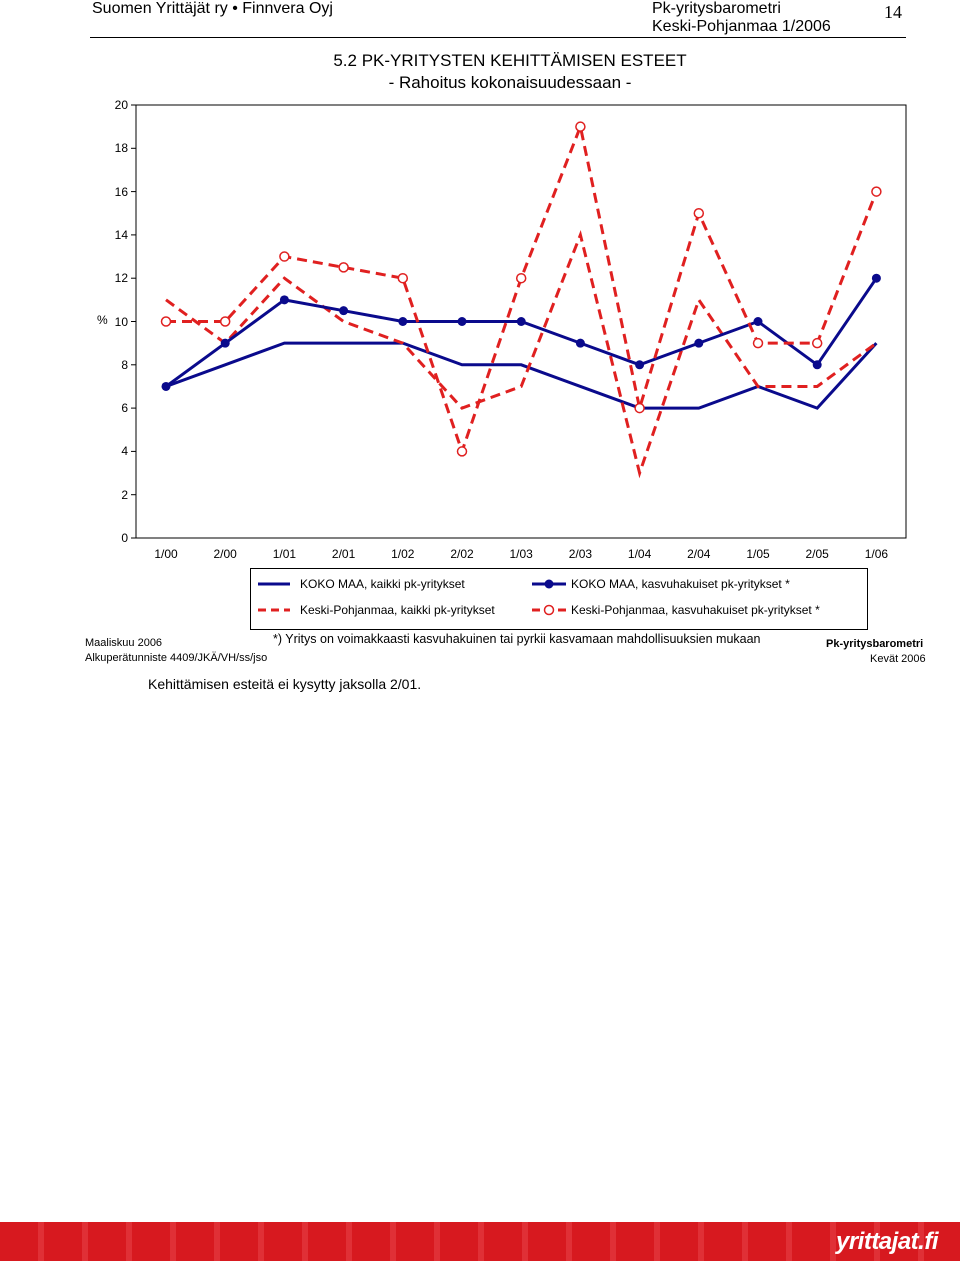 The height and width of the screenshot is (1261, 960). I want to click on survey-date: Maaliskuu 2006, so click(124, 643).